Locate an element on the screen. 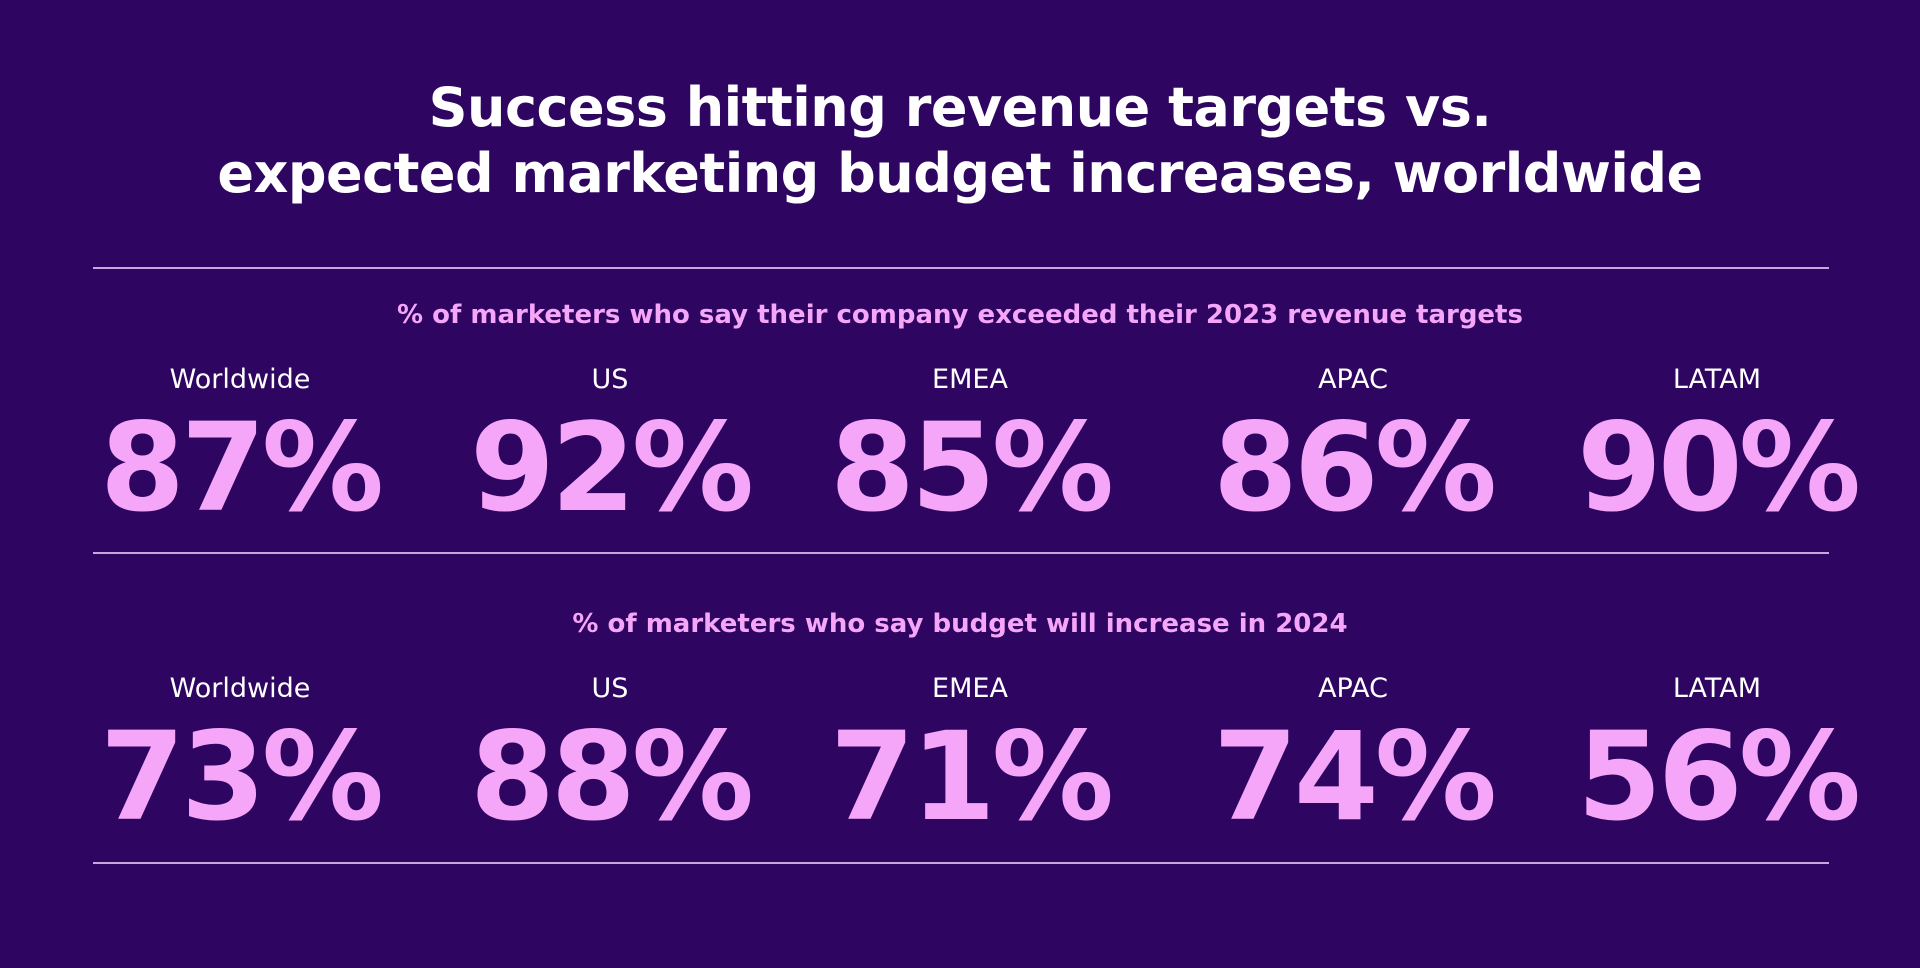 Image resolution: width=1920 pixels, height=968 pixels. stat-us-revenue: US 92% is located at coordinates (610, 446).